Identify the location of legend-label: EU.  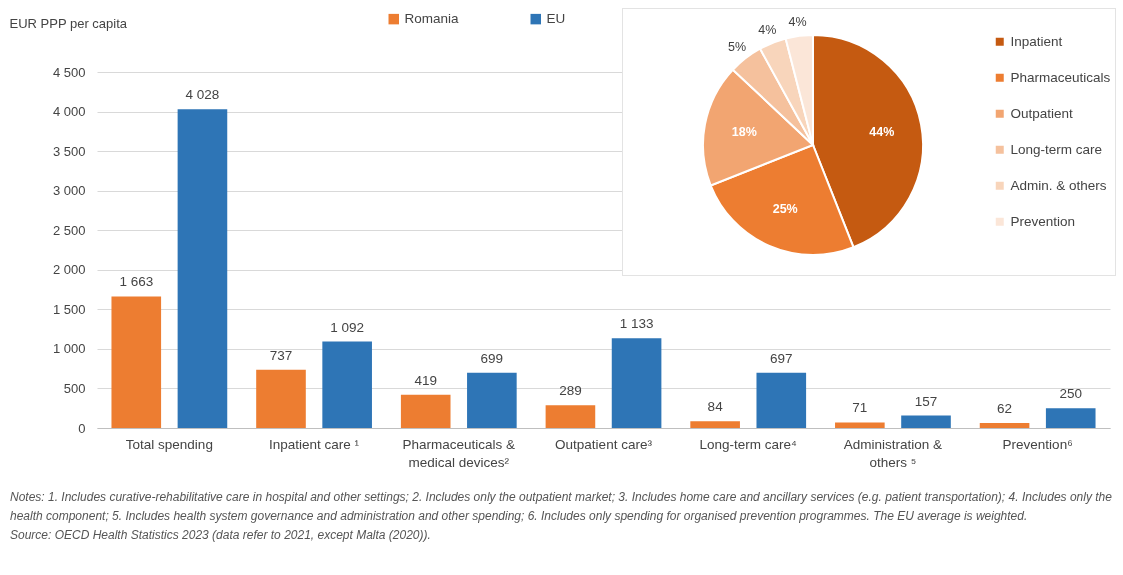
(556, 19).